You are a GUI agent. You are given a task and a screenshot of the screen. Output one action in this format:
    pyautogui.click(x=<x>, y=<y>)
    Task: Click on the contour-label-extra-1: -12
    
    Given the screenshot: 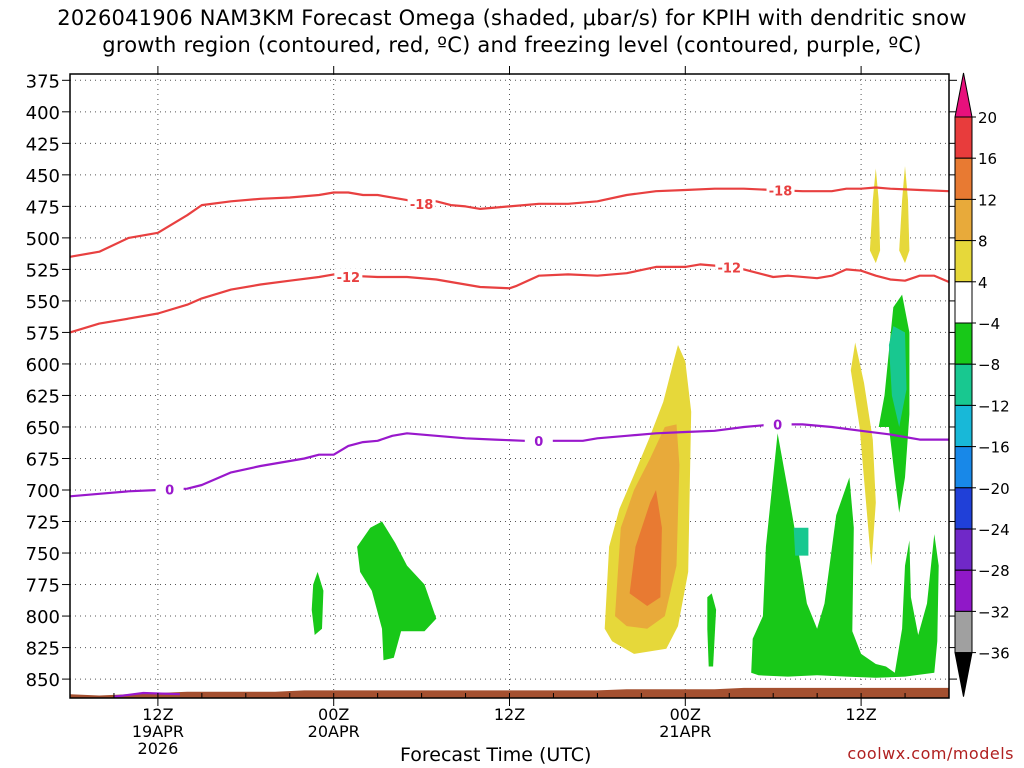 What is the action you would take?
    pyautogui.click(x=730, y=269)
    